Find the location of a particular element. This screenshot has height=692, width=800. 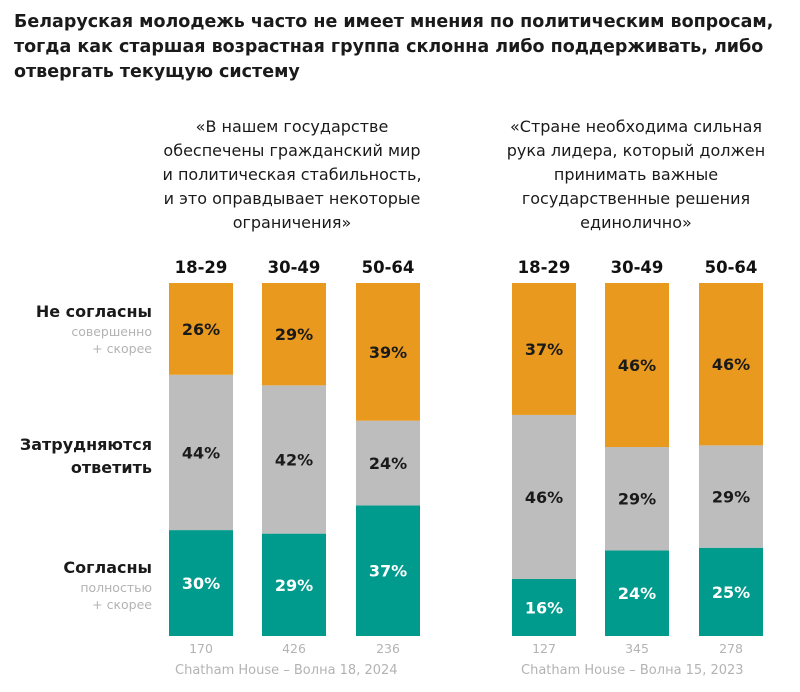

sample-size-label: 278 is located at coordinates (731, 648).